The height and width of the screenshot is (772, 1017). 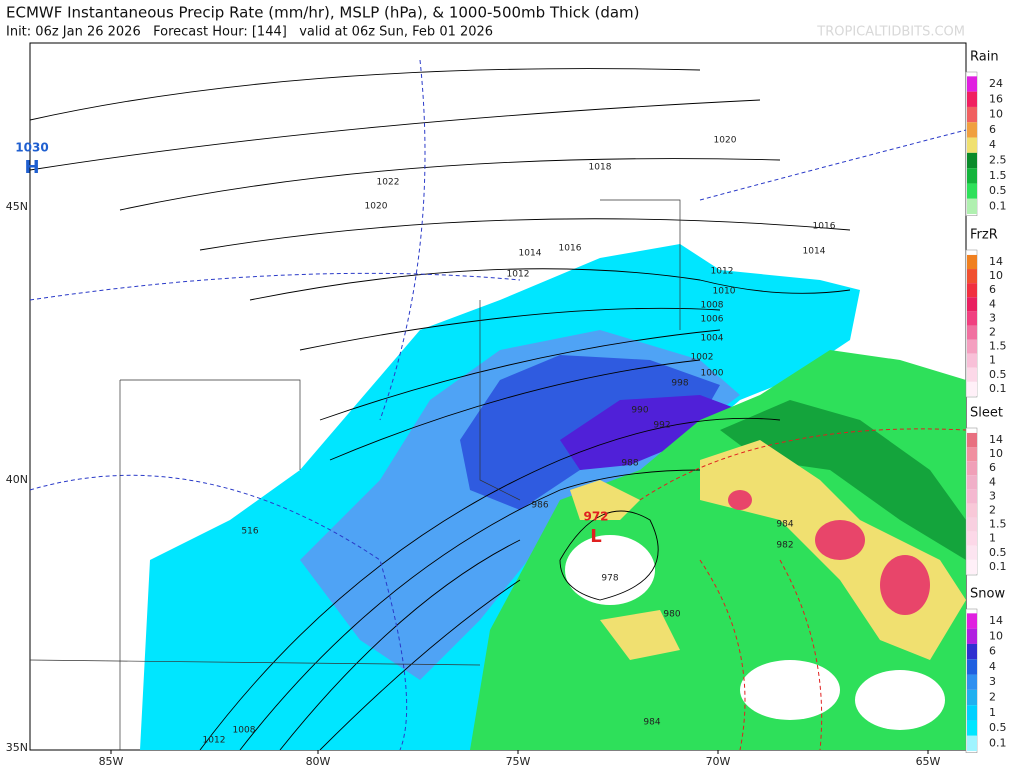 What do you see at coordinates (661, 426) in the screenshot?
I see `isobar-label: 992` at bounding box center [661, 426].